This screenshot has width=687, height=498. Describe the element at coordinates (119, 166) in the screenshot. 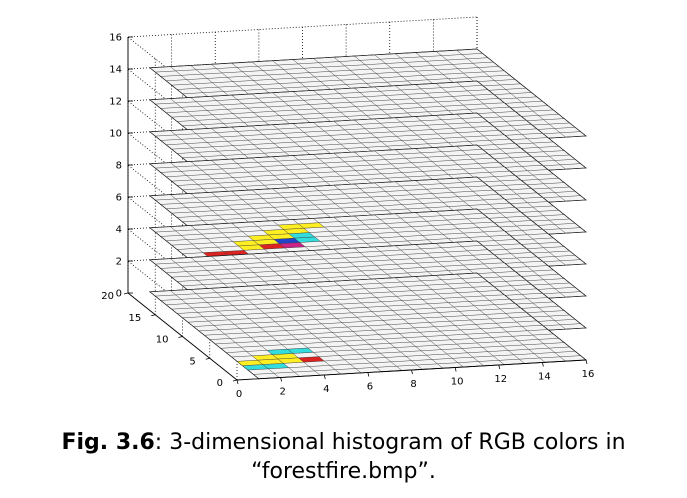

I see `z-tick-label: 8` at that location.